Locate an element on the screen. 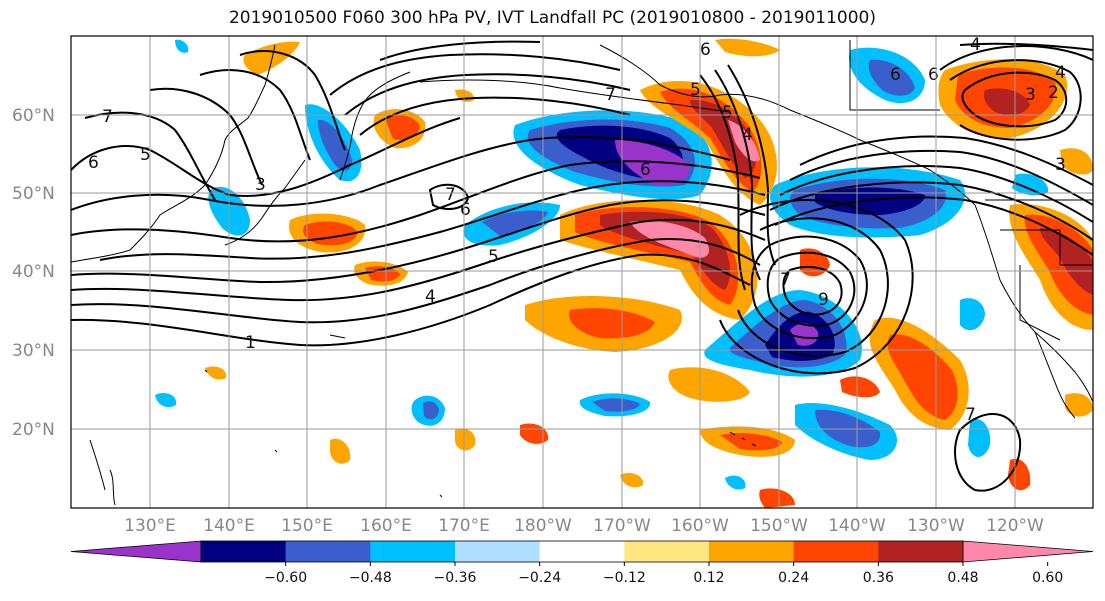  colorbar-tick-label: −0.12 is located at coordinates (624, 578).